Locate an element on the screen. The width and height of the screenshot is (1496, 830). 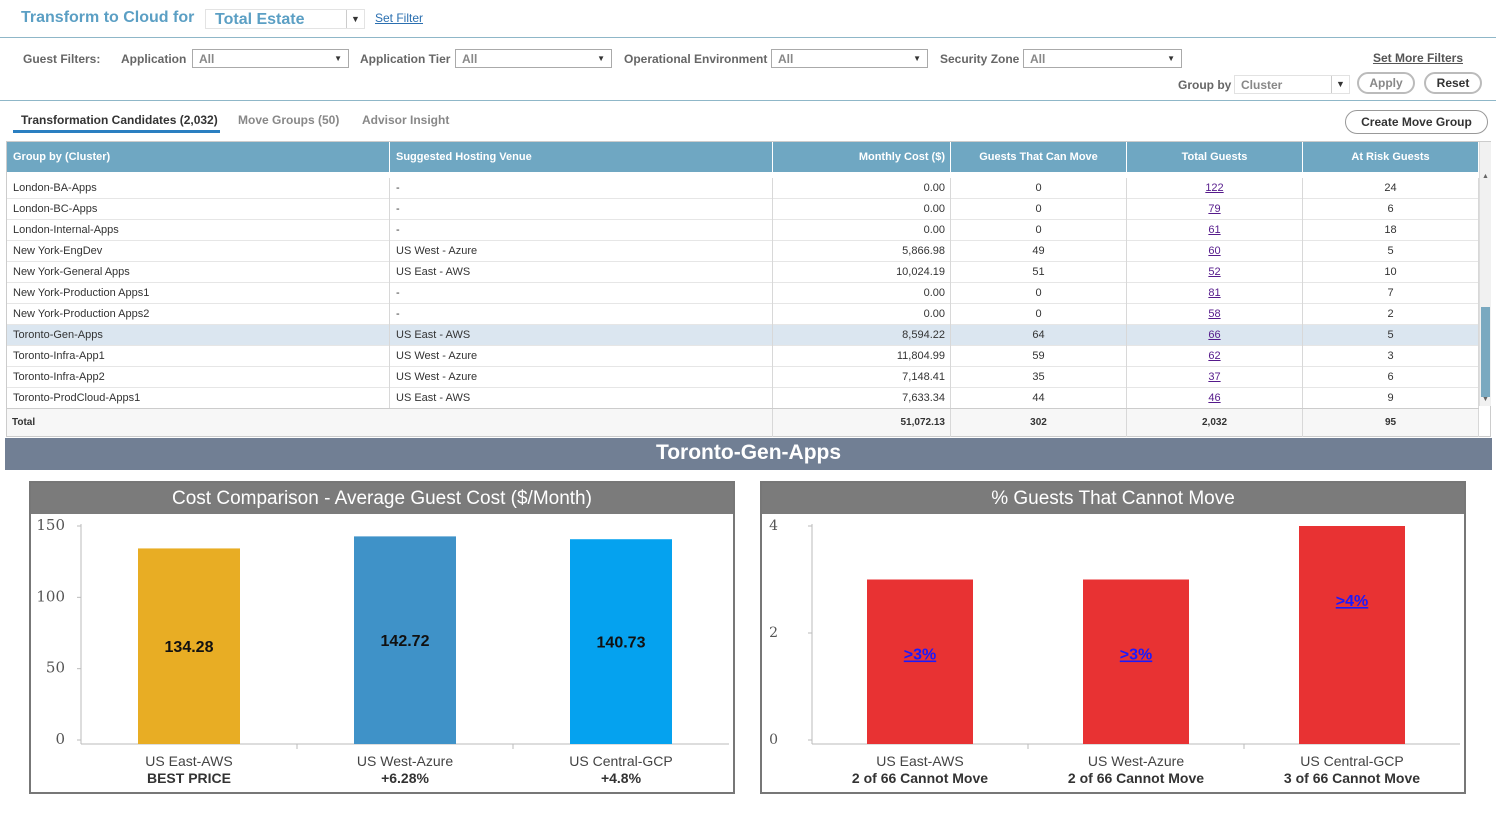
cell-monthly-cost: 7,633.34 is located at coordinates (862, 398).